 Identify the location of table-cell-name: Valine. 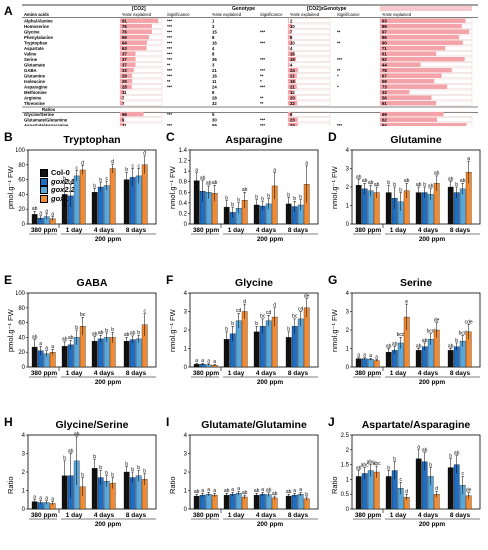
(30, 54).